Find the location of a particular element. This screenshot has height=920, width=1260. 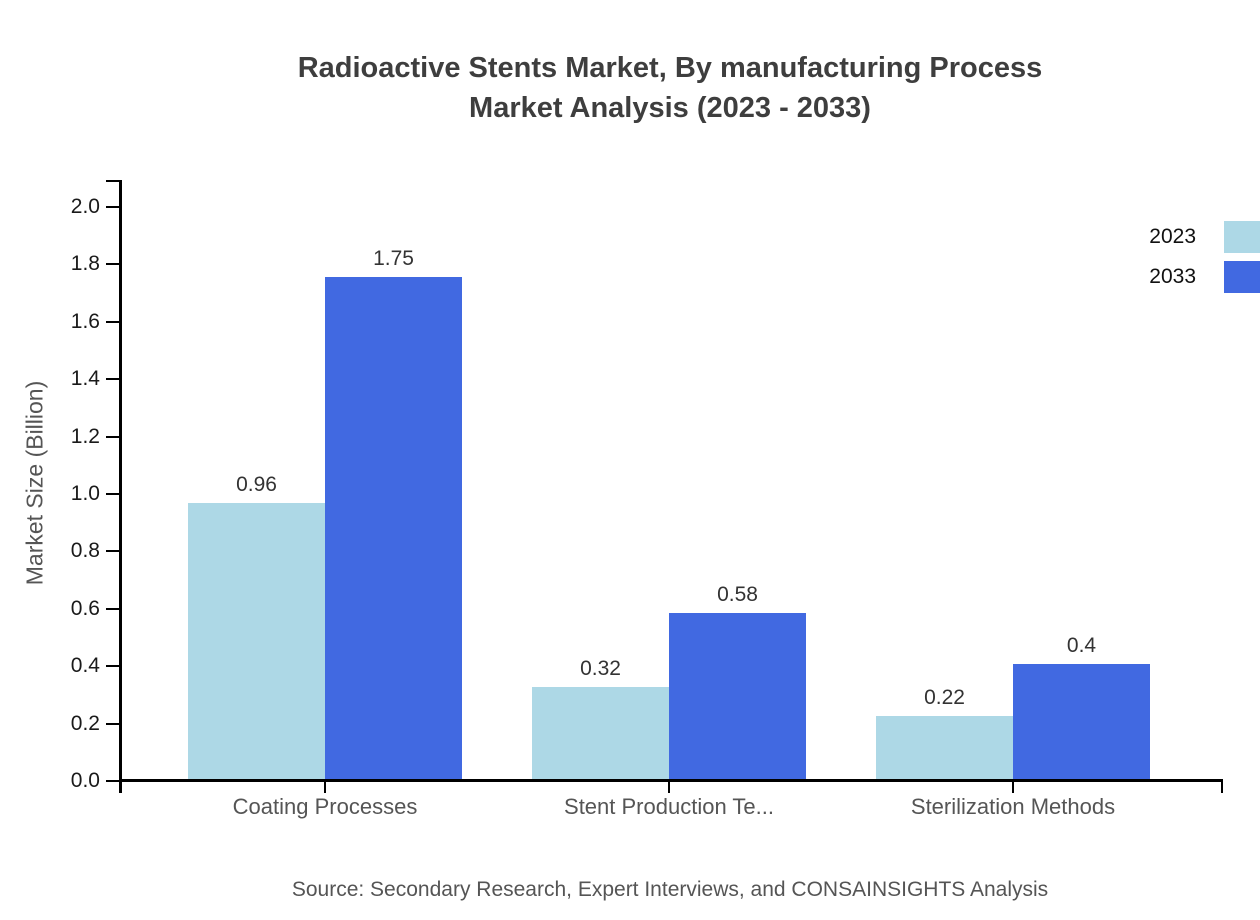

y-axis-tick-label: 0.6 is located at coordinates (85, 608).